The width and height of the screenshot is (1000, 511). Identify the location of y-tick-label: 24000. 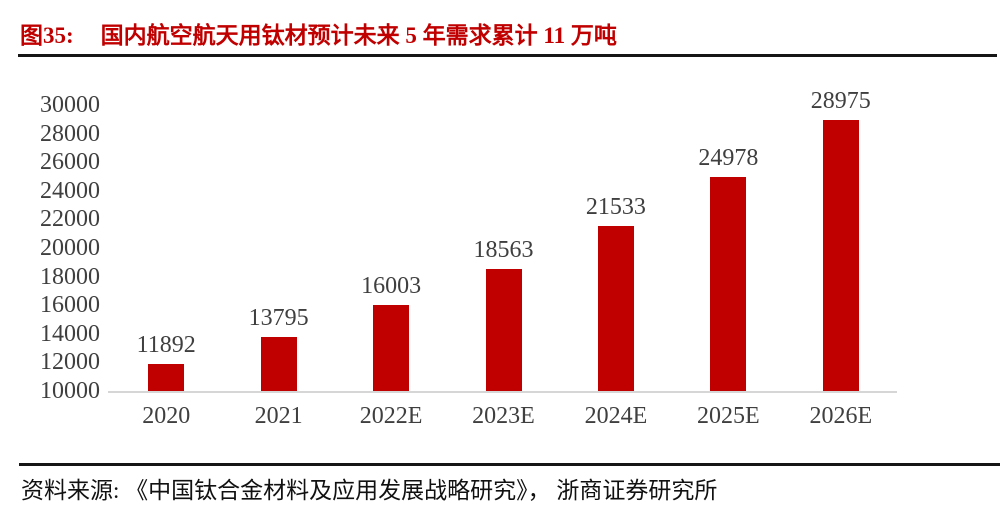
(70, 190).